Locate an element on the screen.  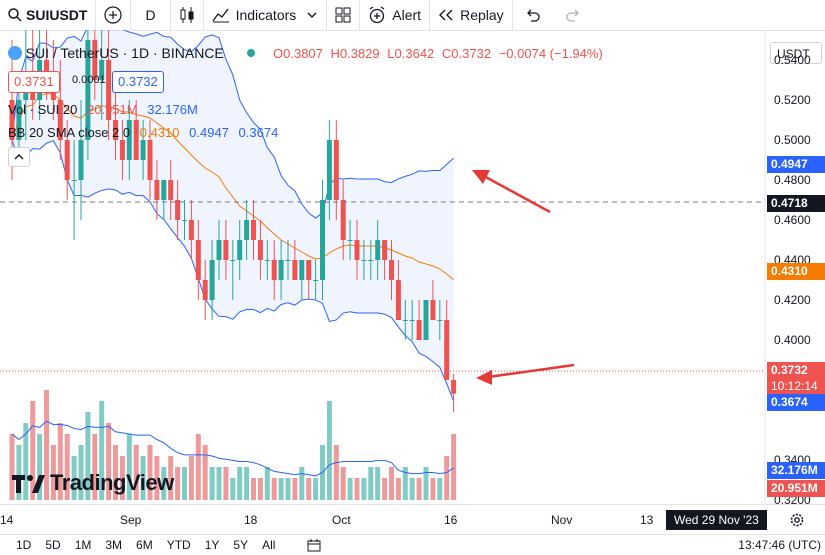
ask-price-box: 0.3732 is located at coordinates (138, 82).